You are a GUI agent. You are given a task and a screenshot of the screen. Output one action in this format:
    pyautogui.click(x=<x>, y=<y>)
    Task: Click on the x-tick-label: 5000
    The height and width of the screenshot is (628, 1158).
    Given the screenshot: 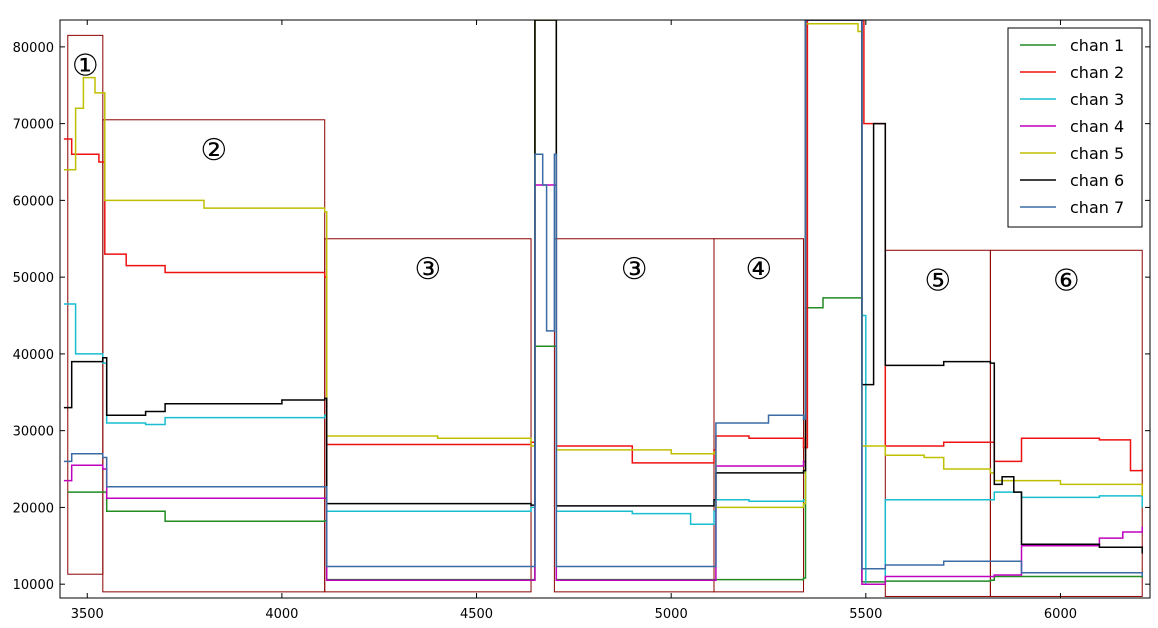 What is the action you would take?
    pyautogui.click(x=671, y=614)
    